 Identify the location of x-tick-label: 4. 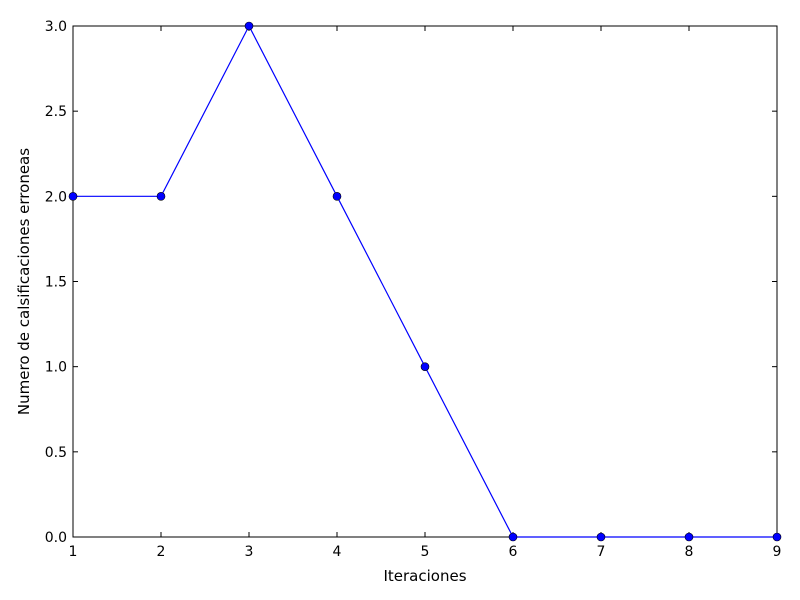
(337, 552).